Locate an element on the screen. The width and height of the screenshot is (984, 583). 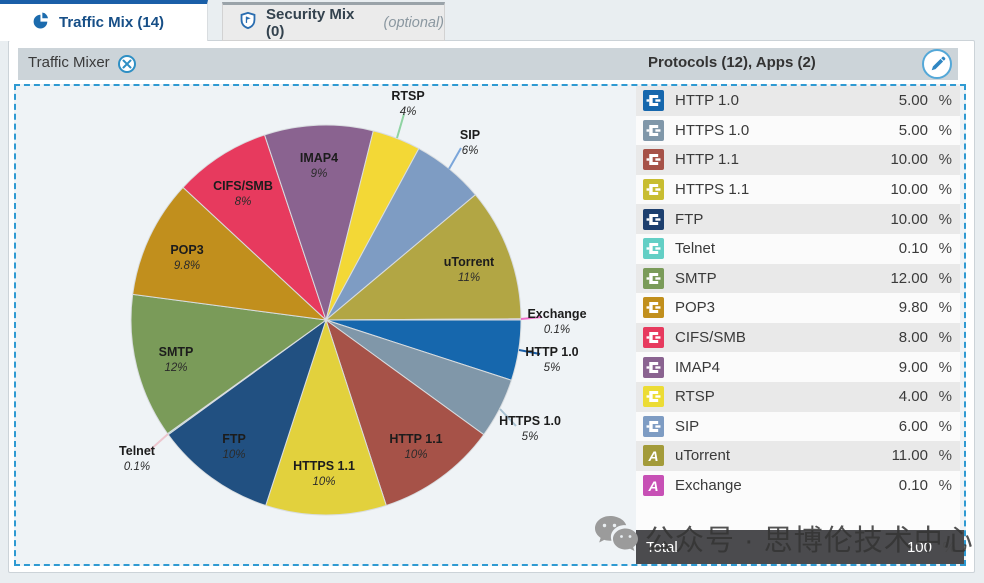
edit-mix-button is located at coordinates (937, 64).